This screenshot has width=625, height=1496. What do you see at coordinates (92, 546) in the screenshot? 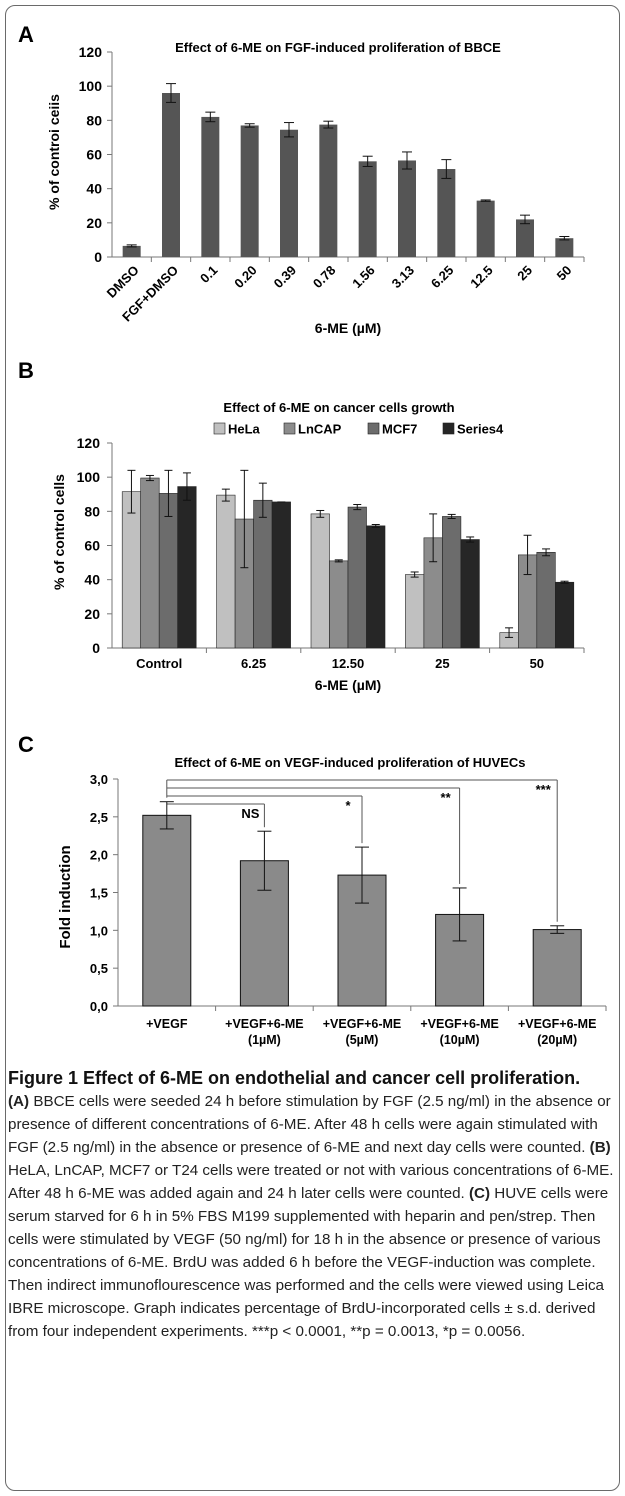
I see `panel-b-ytick-label: 60` at bounding box center [92, 546].